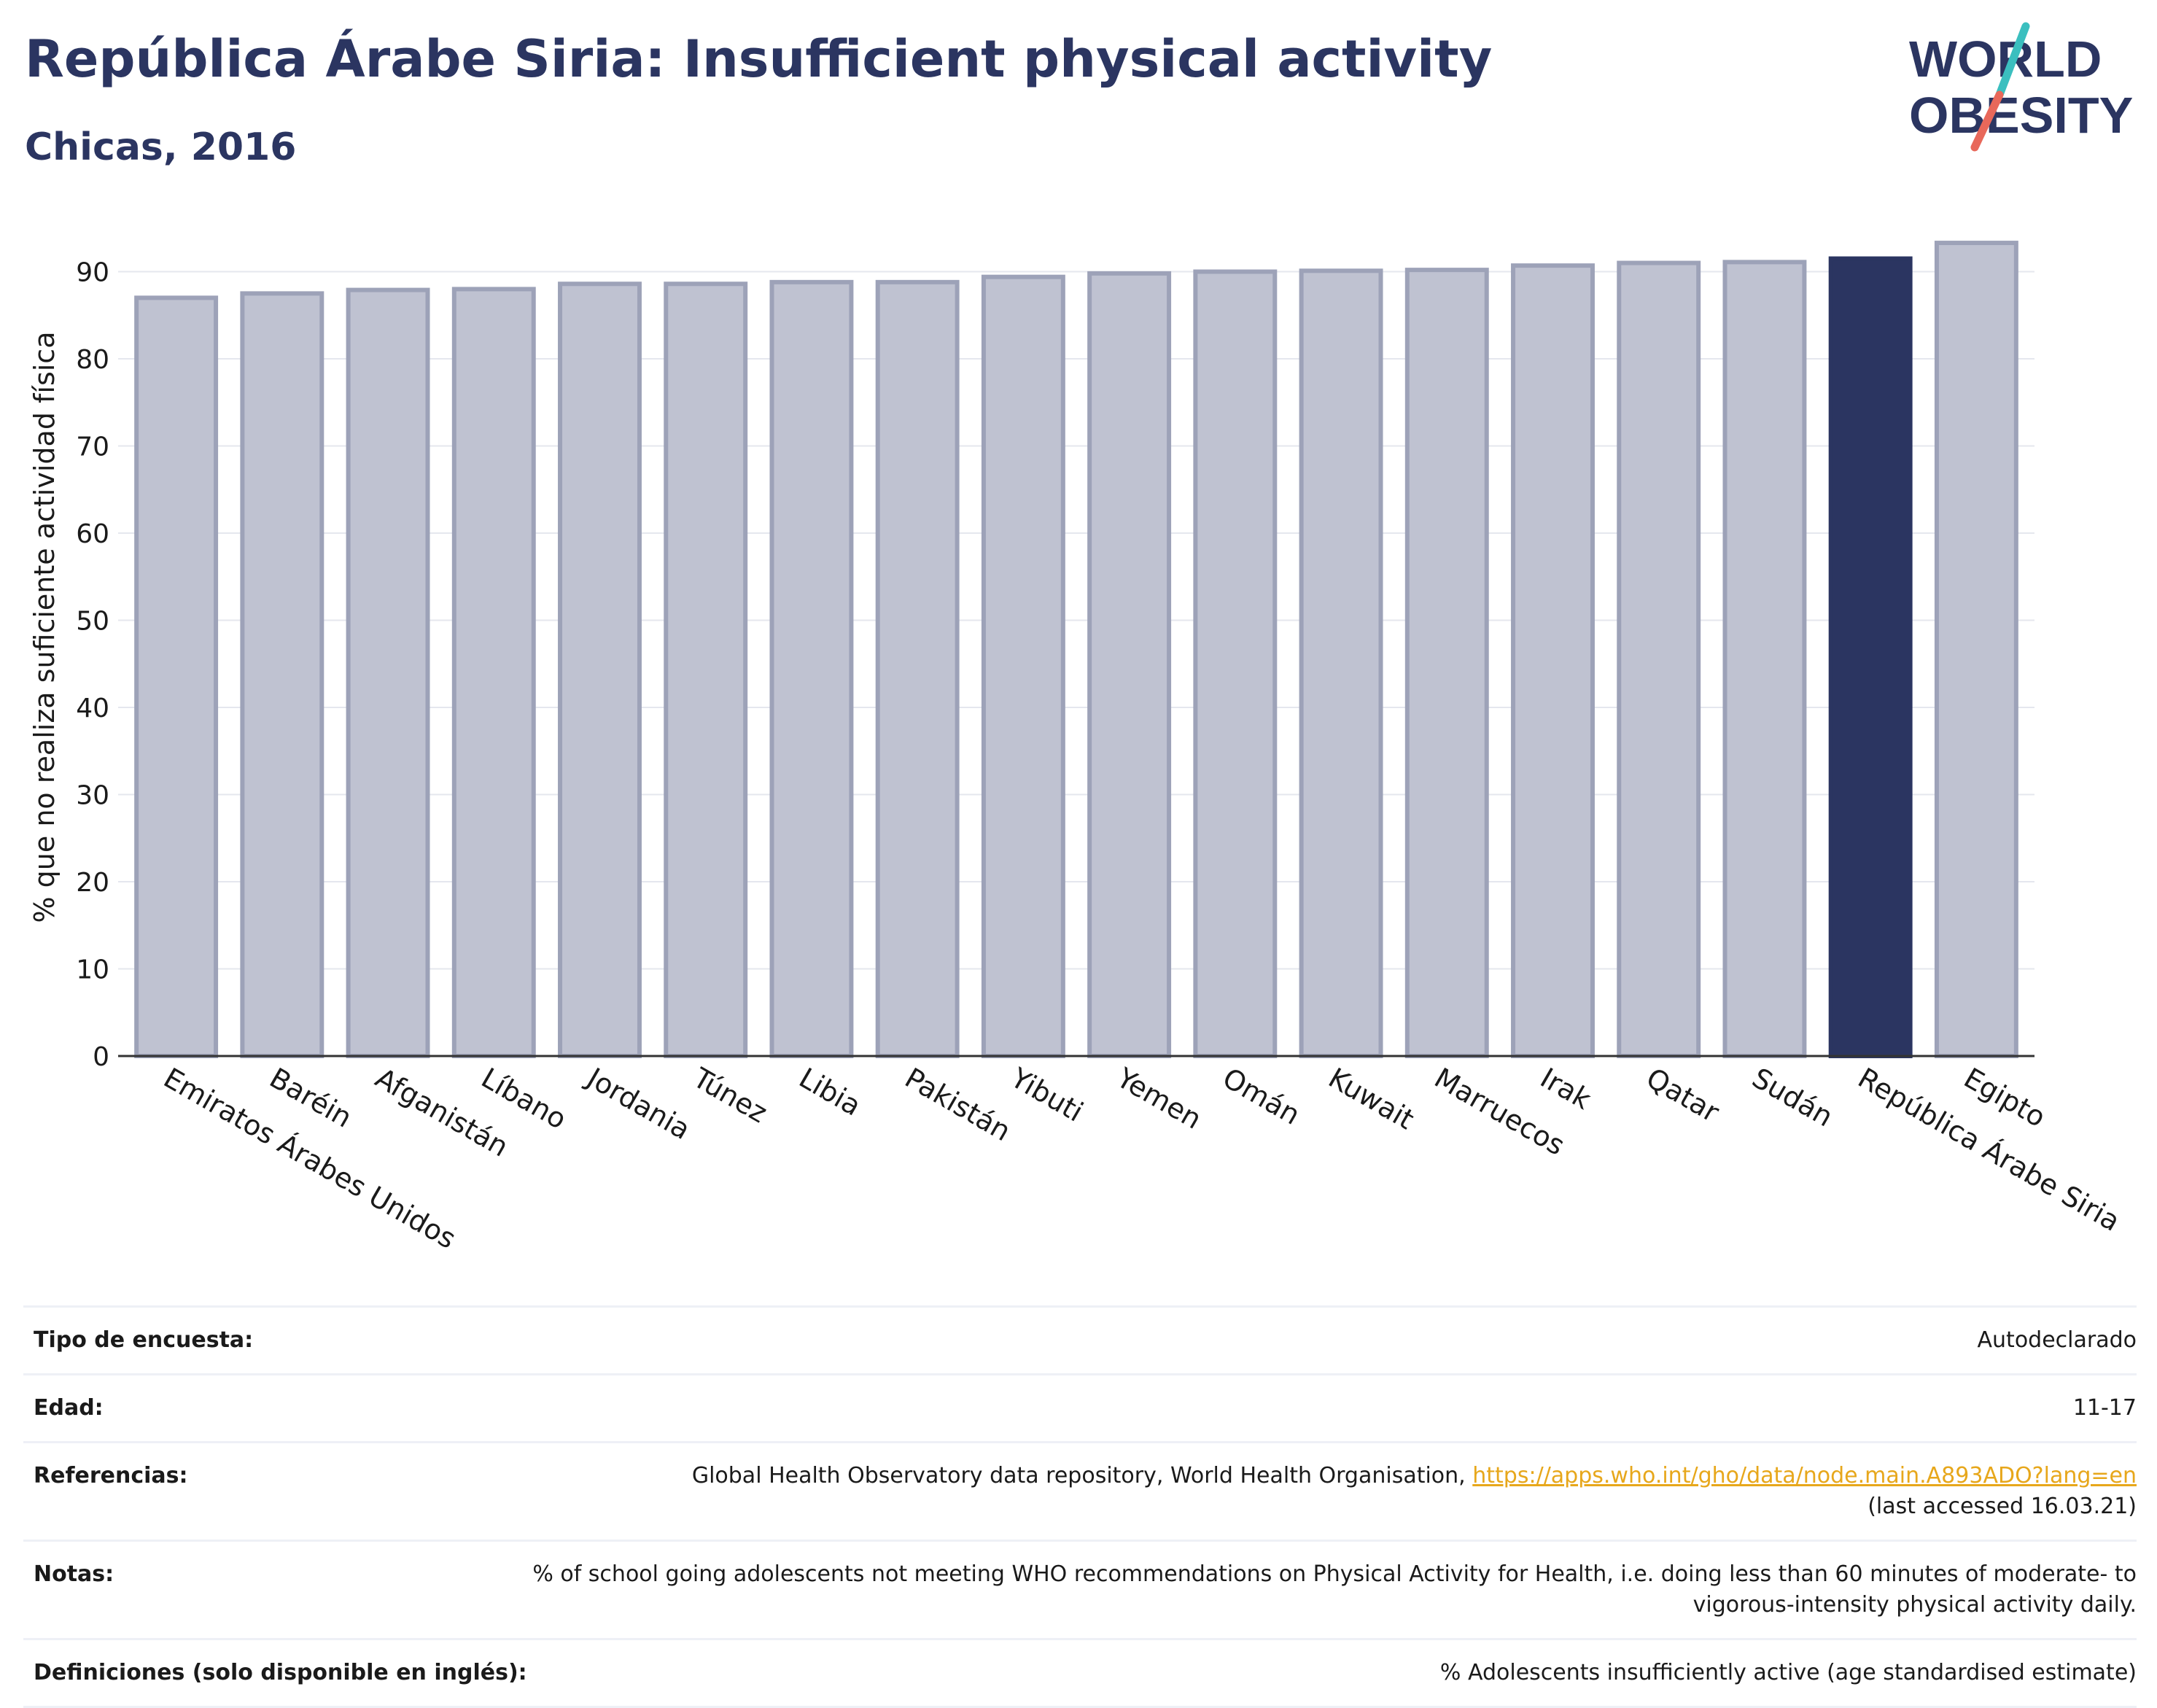  Describe the element at coordinates (1261, 1096) in the screenshot. I see `x-tick-label: Omán` at that location.